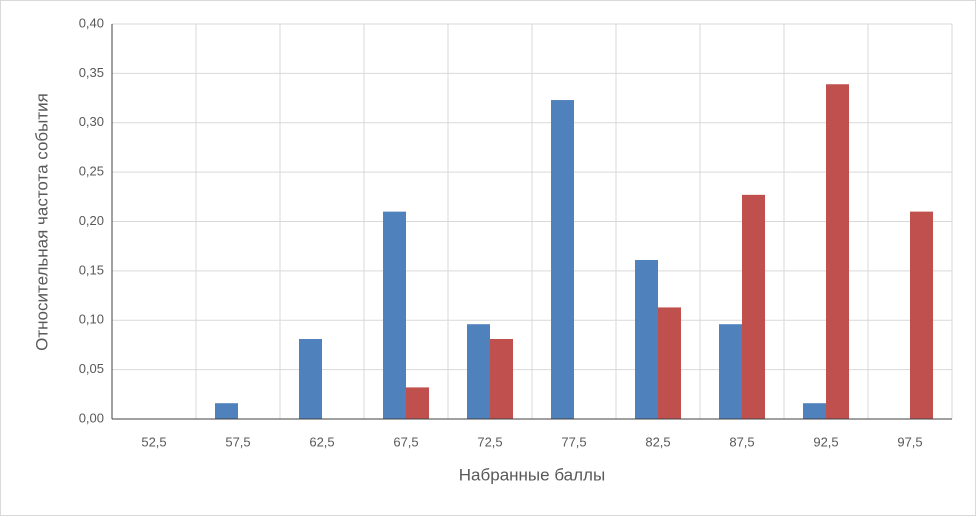 The height and width of the screenshot is (516, 976). Describe the element at coordinates (573, 441) in the screenshot. I see `x-tick-label: 77,5` at that location.